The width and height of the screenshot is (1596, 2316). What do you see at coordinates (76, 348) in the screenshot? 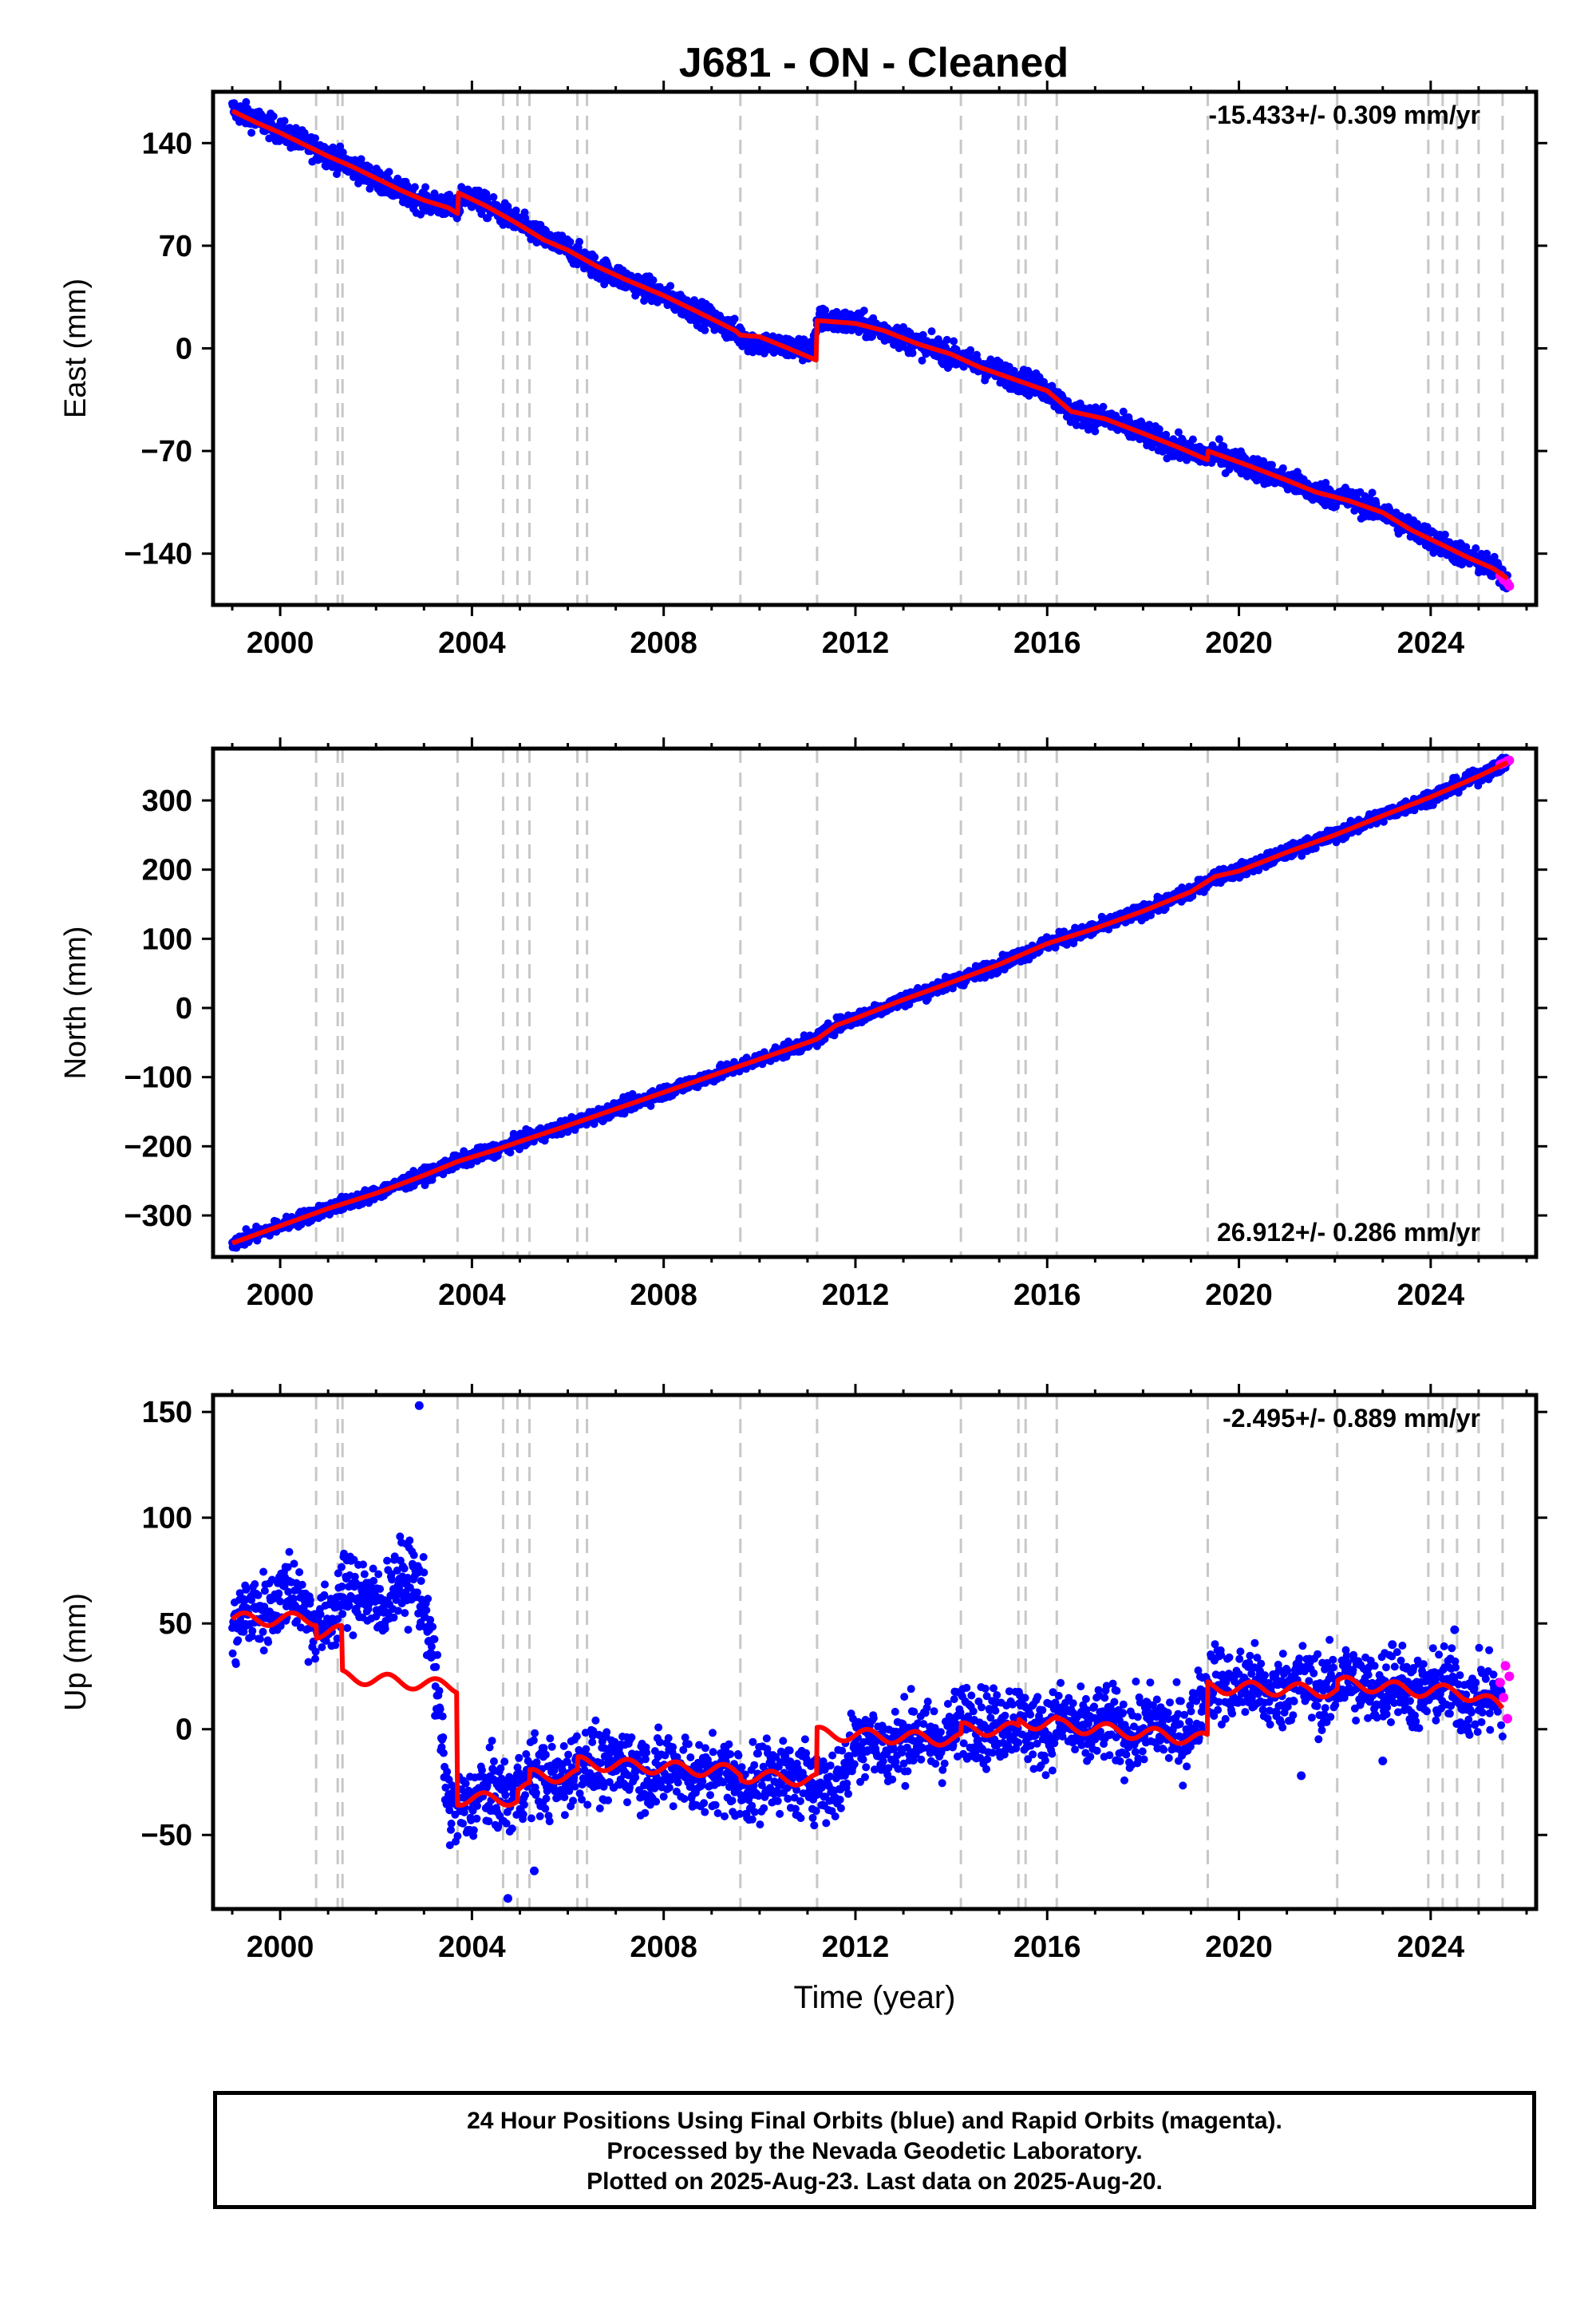
I see `east-y-axis-label: East (mm)` at bounding box center [76, 348].